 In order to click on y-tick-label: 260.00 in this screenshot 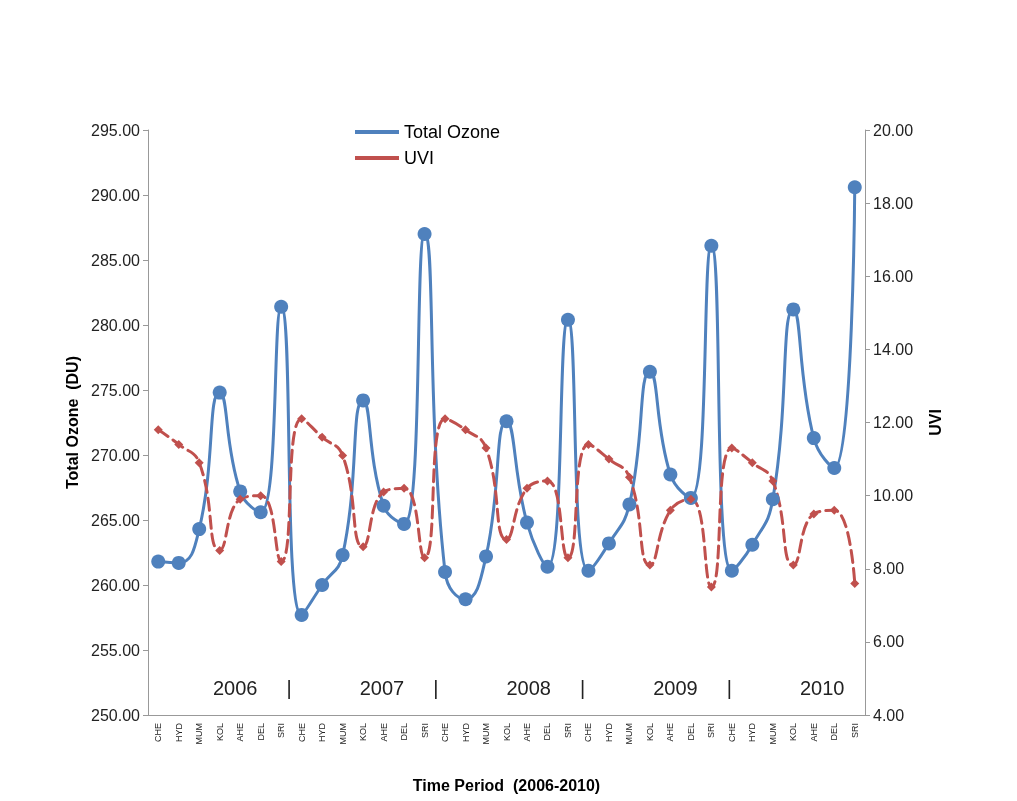, I will do `click(116, 585)`.